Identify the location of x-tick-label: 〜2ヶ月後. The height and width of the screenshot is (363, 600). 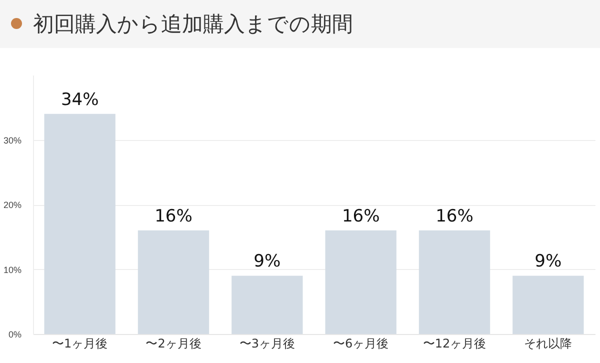
(174, 343).